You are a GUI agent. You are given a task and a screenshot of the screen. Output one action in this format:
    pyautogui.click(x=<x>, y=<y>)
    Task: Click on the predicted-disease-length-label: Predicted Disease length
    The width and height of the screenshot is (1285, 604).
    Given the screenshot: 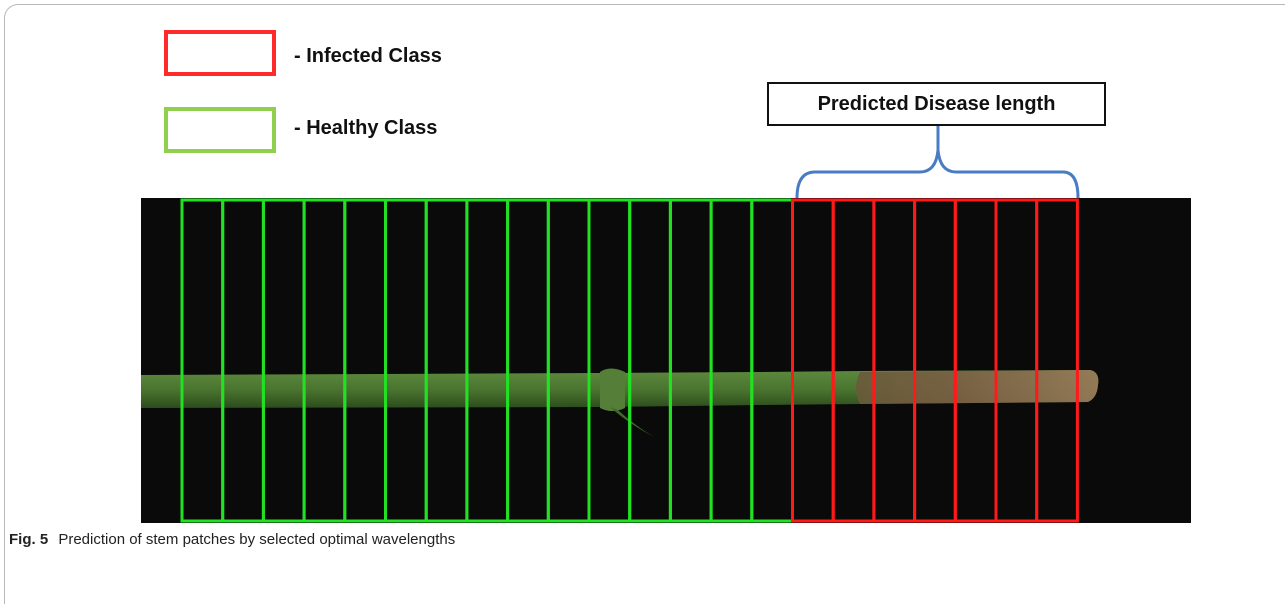 What is the action you would take?
    pyautogui.click(x=936, y=104)
    